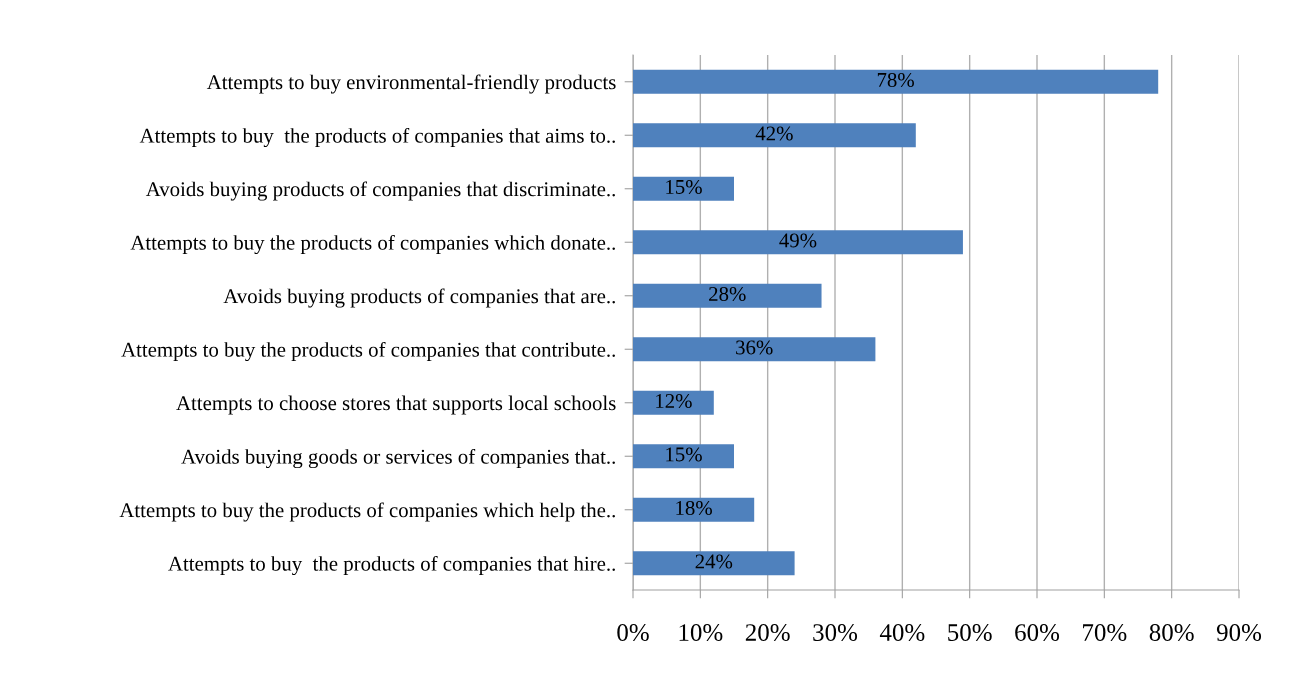 This screenshot has height=677, width=1306. Describe the element at coordinates (377, 137) in the screenshot. I see `y-tick-label: Attempts to buy the products of companies that aims to..` at that location.